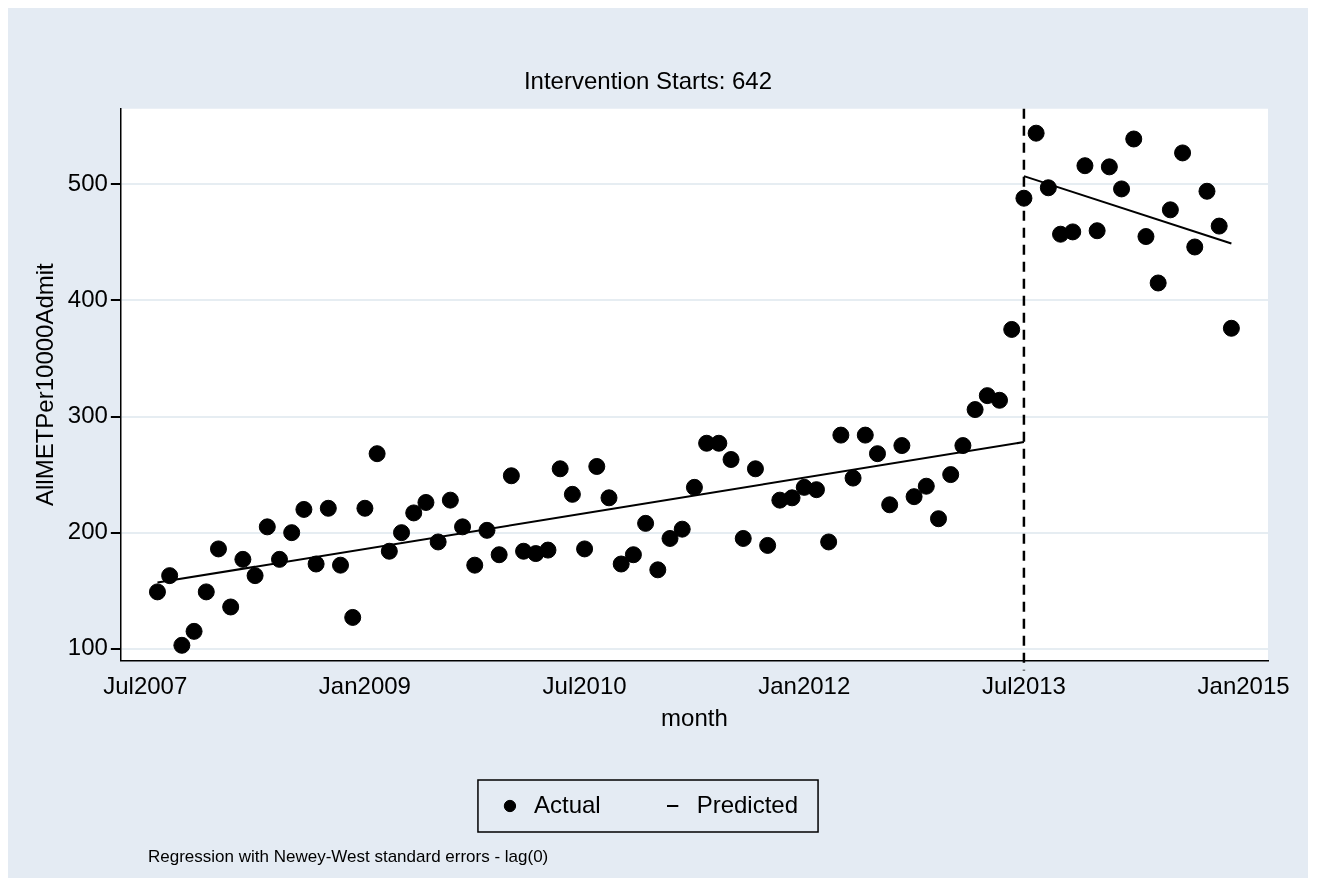 The height and width of the screenshot is (889, 1321). What do you see at coordinates (694, 718) in the screenshot?
I see `x-axis-title: month` at bounding box center [694, 718].